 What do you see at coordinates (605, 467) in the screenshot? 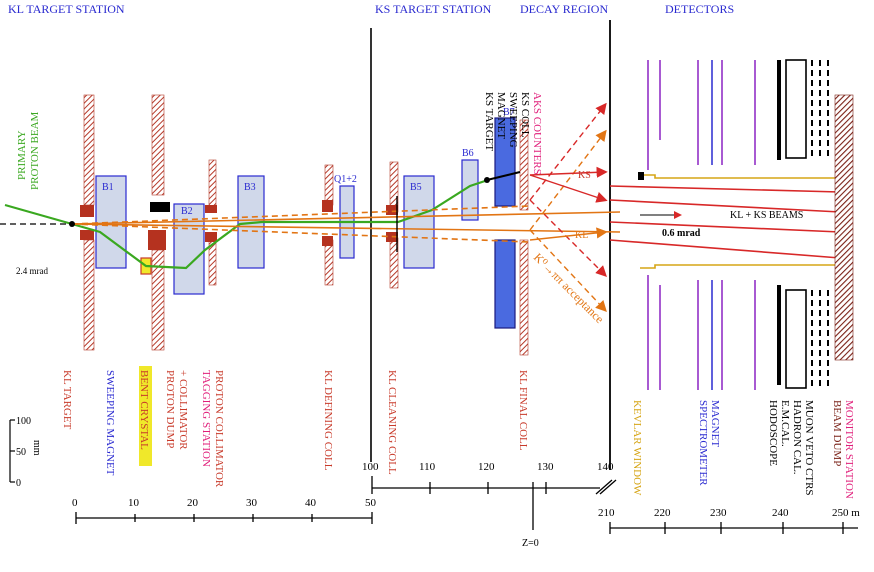
I see `axis2-tick-140: 140` at bounding box center [605, 467].